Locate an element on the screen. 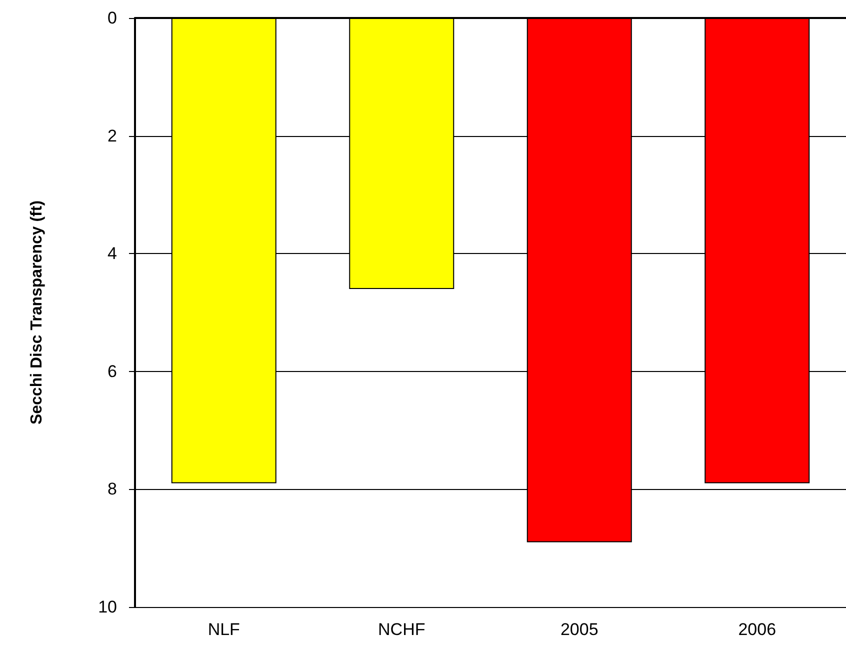  y-tick-label: 6 is located at coordinates (112, 371).